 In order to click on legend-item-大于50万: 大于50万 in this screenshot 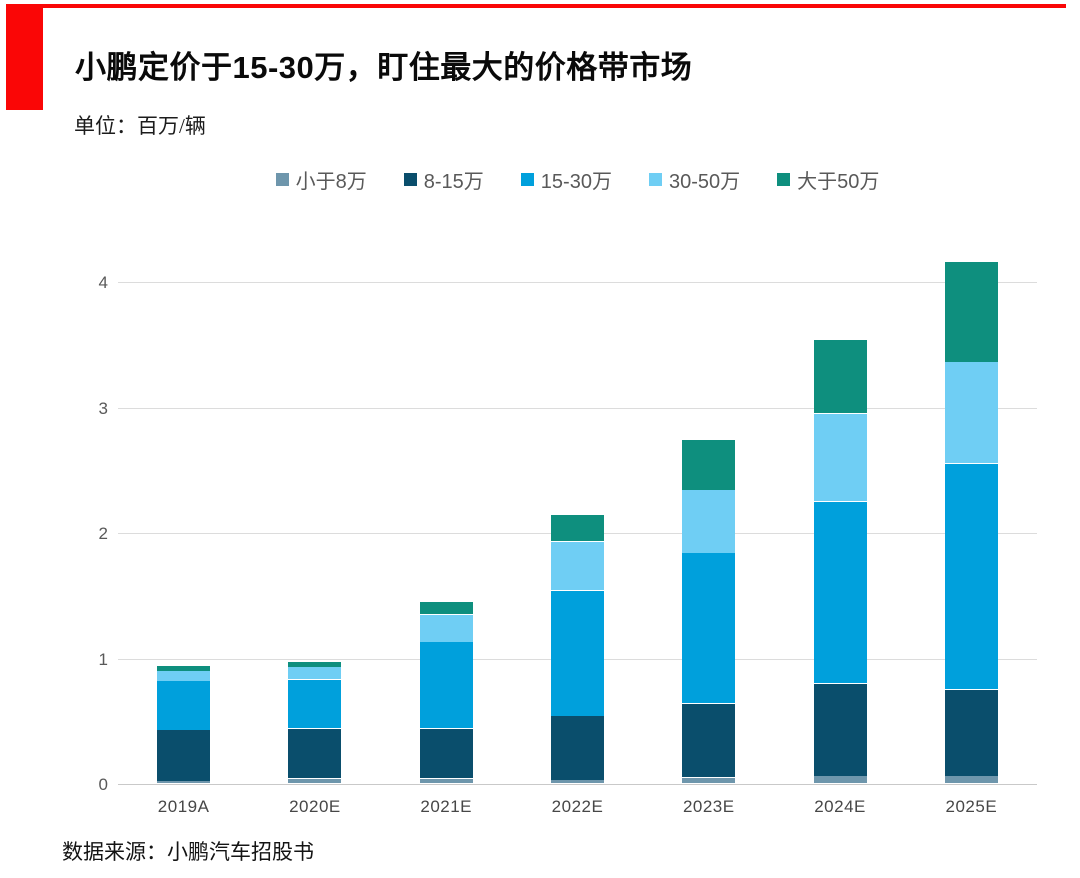, I will do `click(828, 179)`.